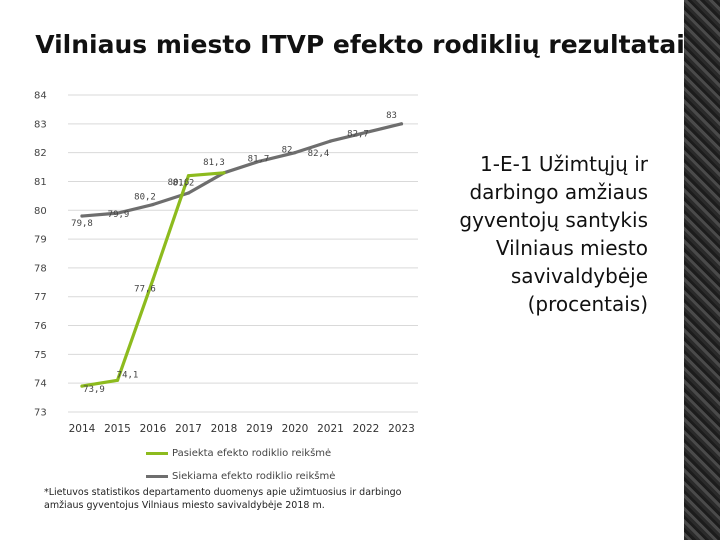  I want to click on legend-label-target: Siekiama efekto rodiklio reikšmė, so click(254, 476).